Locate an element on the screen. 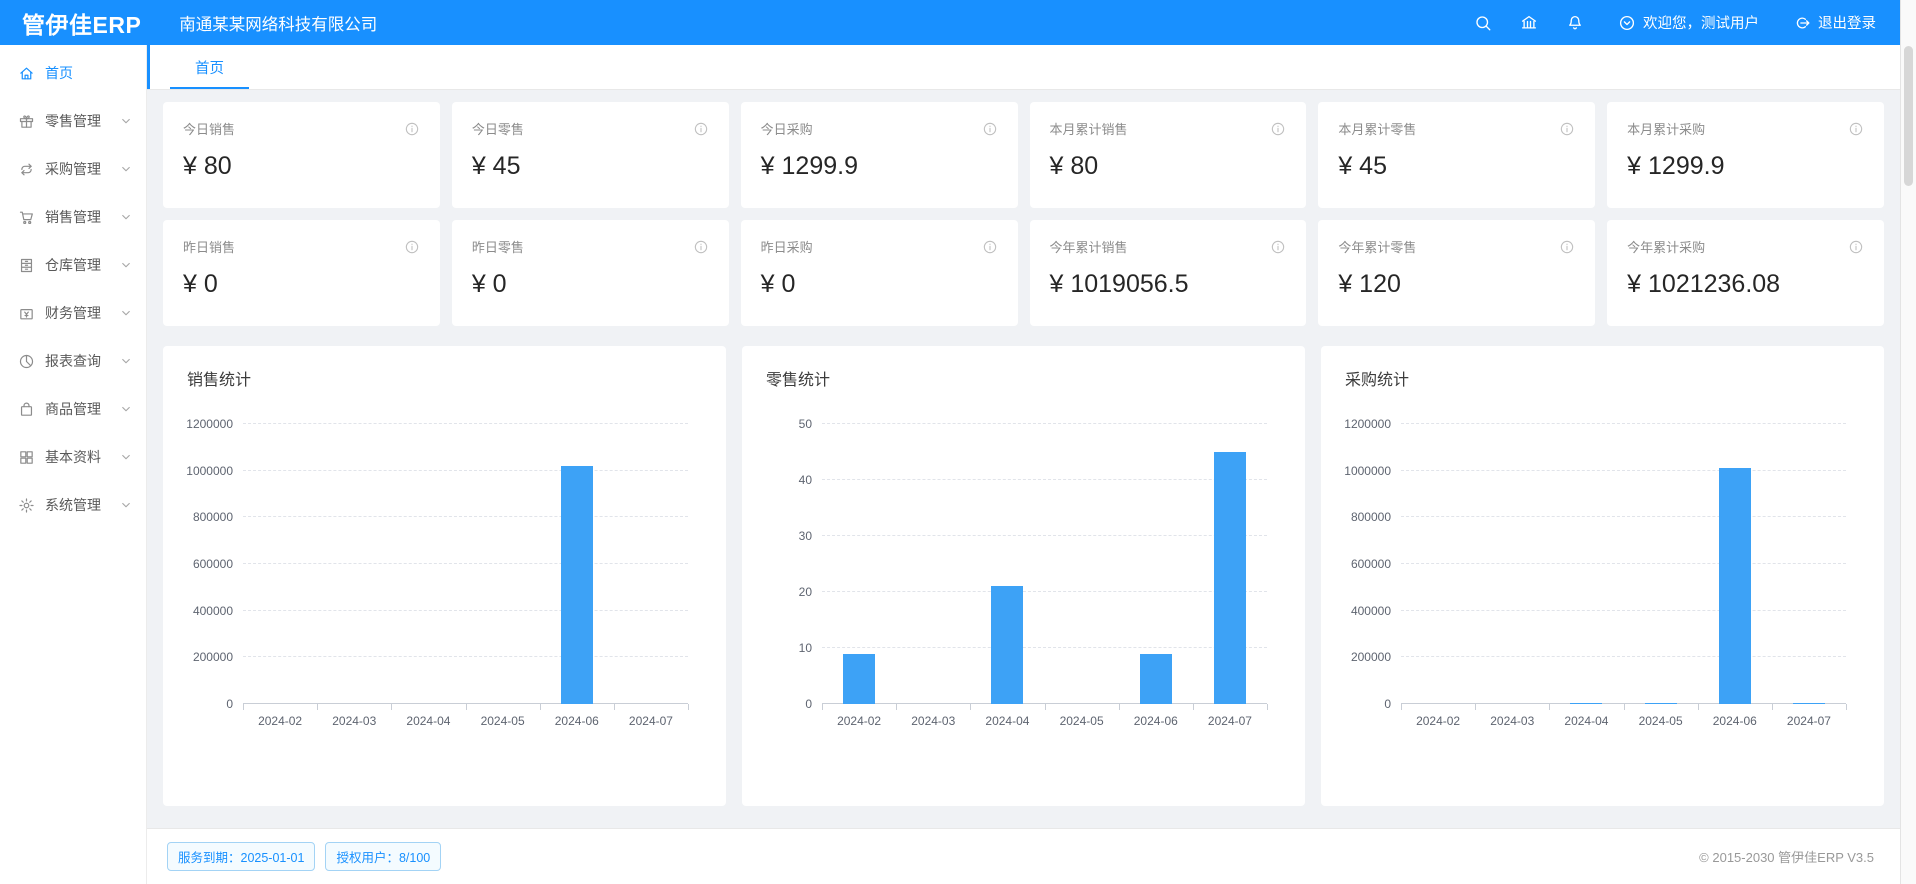 Image resolution: width=1916 pixels, height=884 pixels. stat-card-label: 本月累计采购 is located at coordinates (1666, 129).